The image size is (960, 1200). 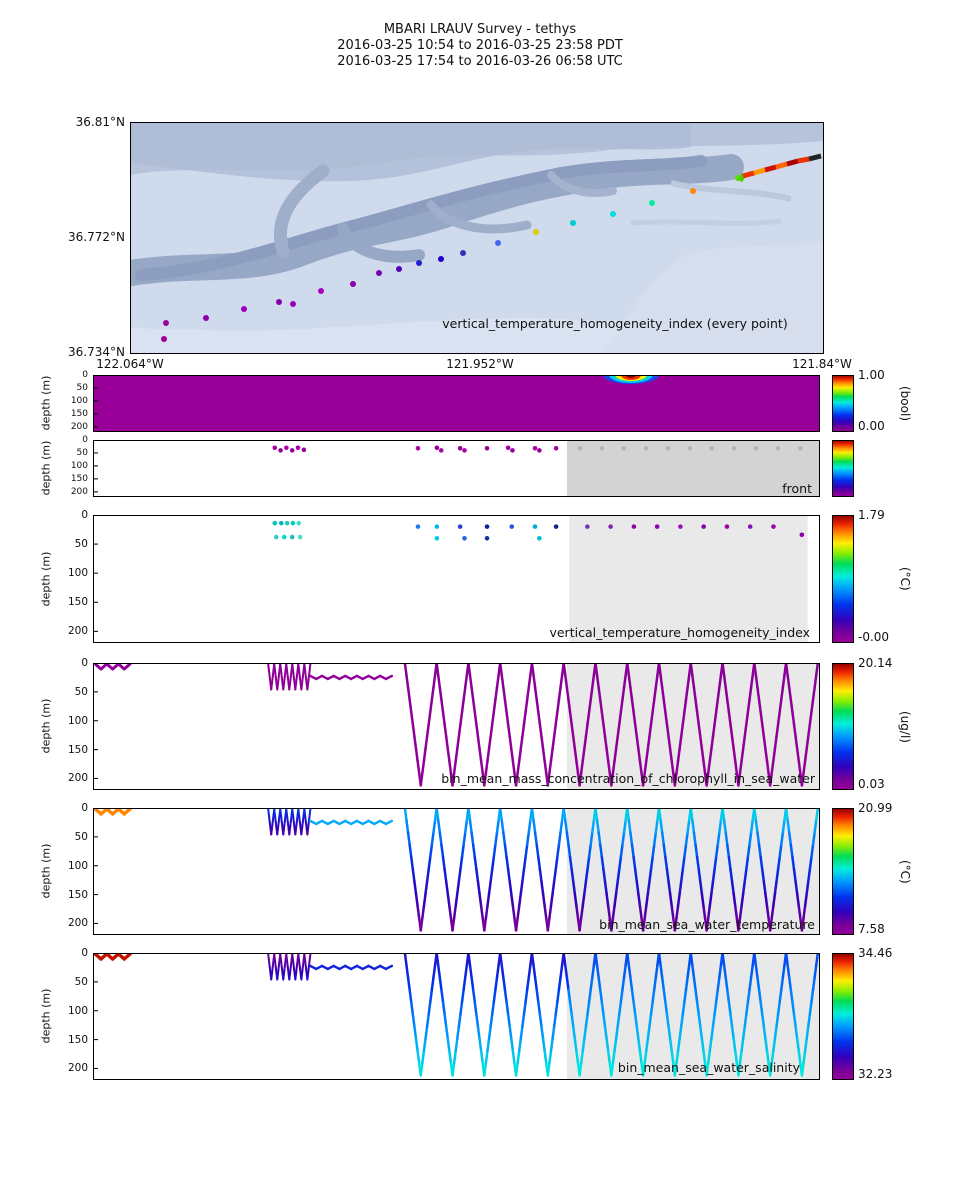 What do you see at coordinates (708, 1067) in the screenshot?
I see `salinity-panel-label: bin_mean_sea_water_salinity` at bounding box center [708, 1067].